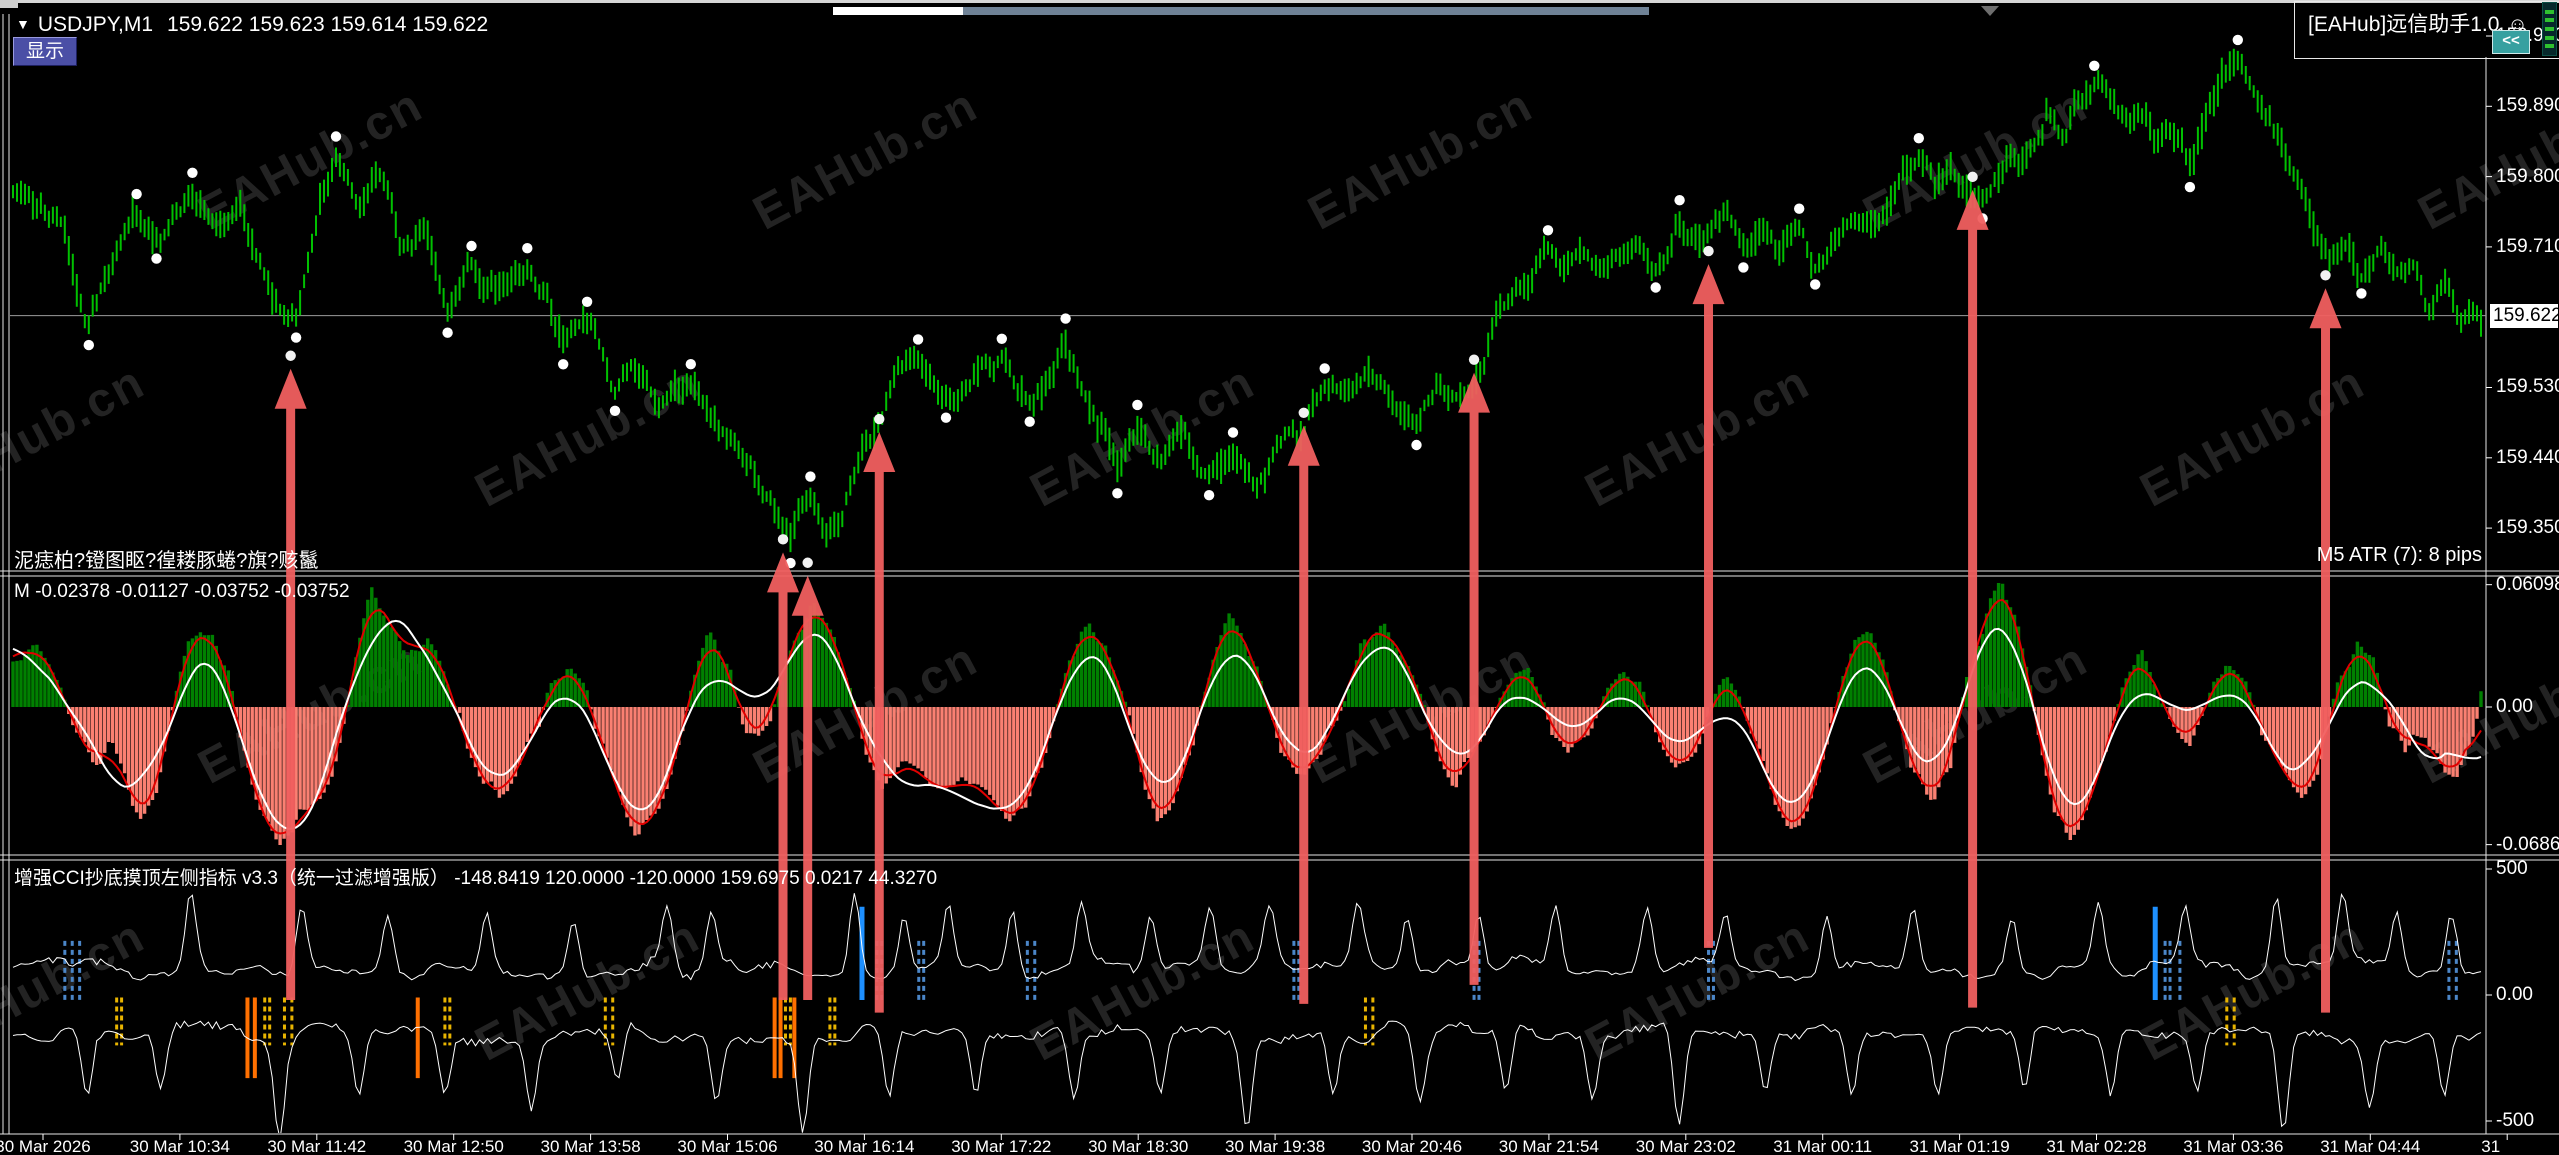  What do you see at coordinates (1959, 1146) in the screenshot?
I see `time-tick-label: 31 Mar 01:19` at bounding box center [1959, 1146].